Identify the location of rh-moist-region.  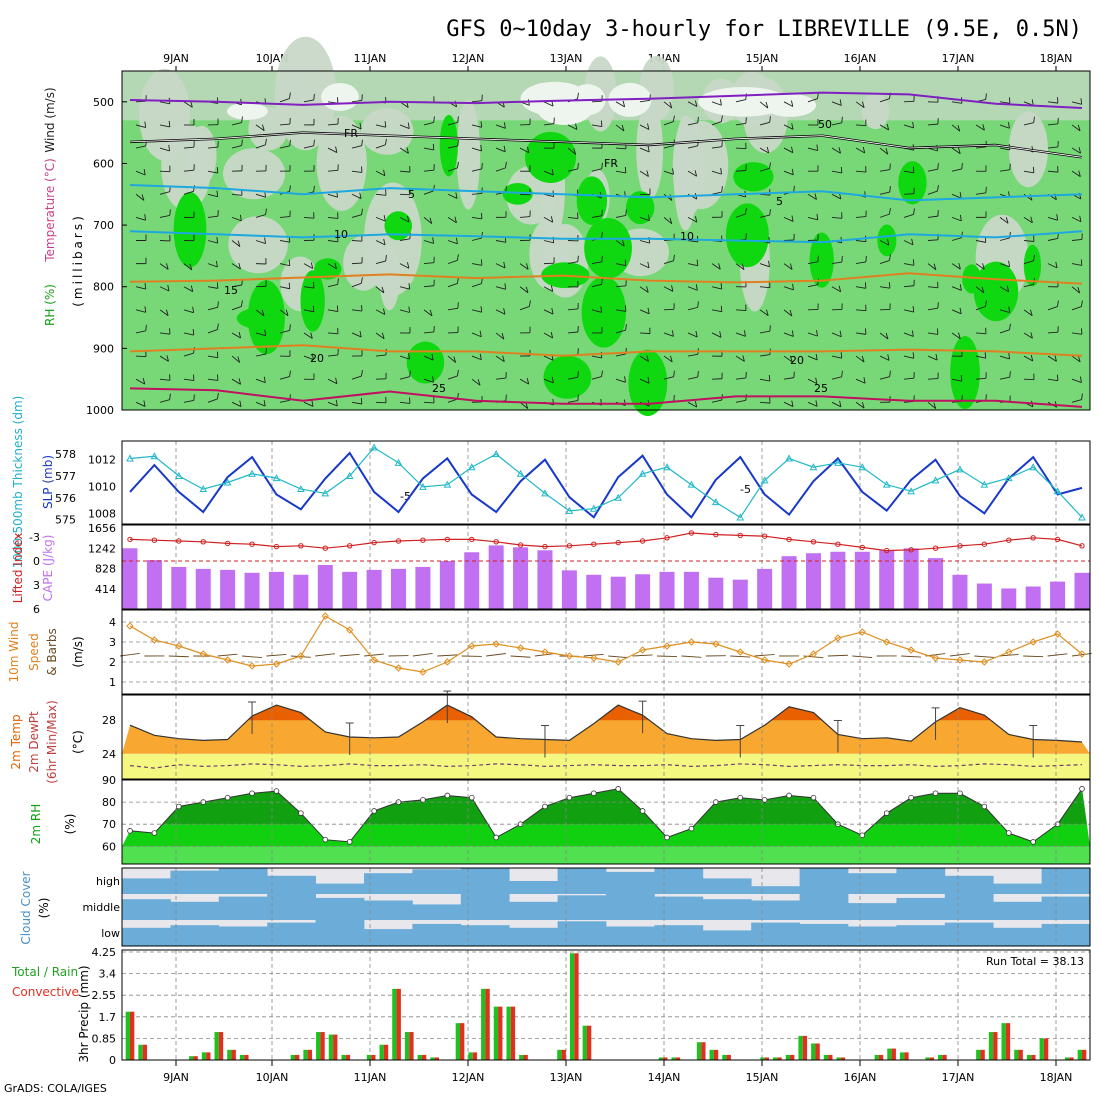
(1032, 265).